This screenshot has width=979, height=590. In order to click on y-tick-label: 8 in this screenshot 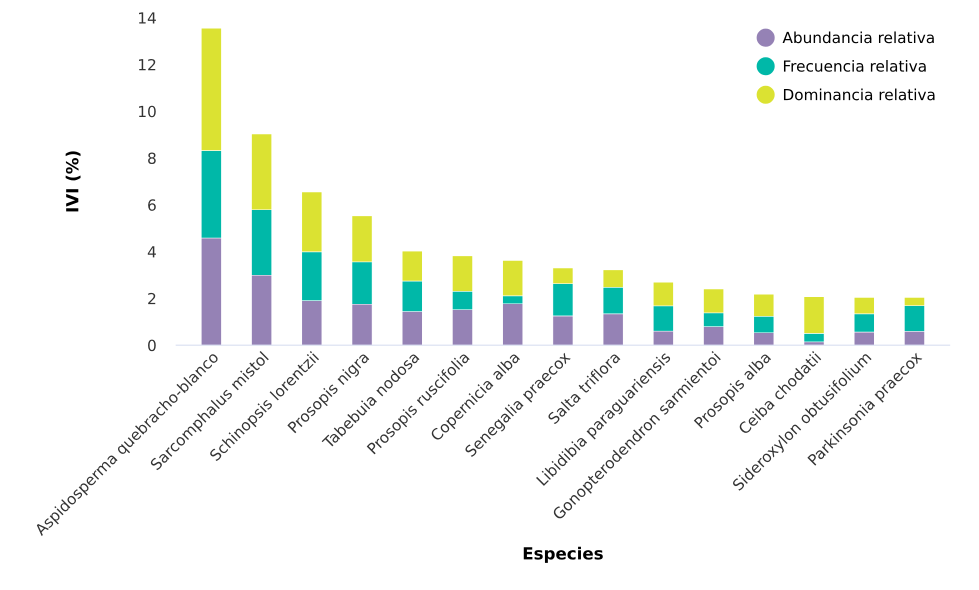, I will do `click(152, 158)`.